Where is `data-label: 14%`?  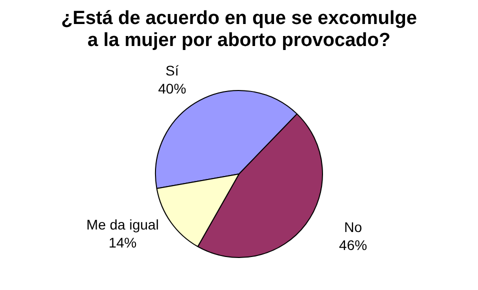 data-label: 14% is located at coordinates (122, 242).